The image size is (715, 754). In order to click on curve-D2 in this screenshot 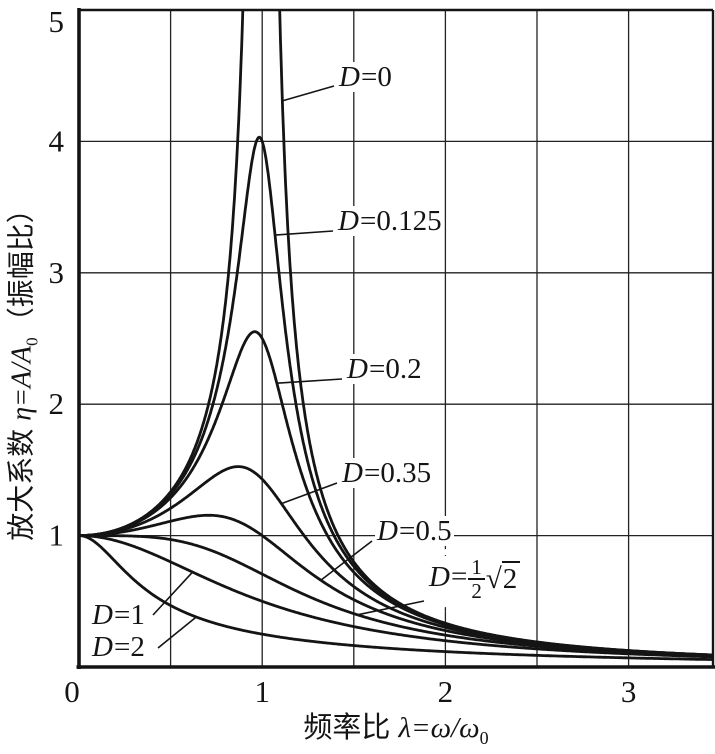, I will do `click(396, 597)`.